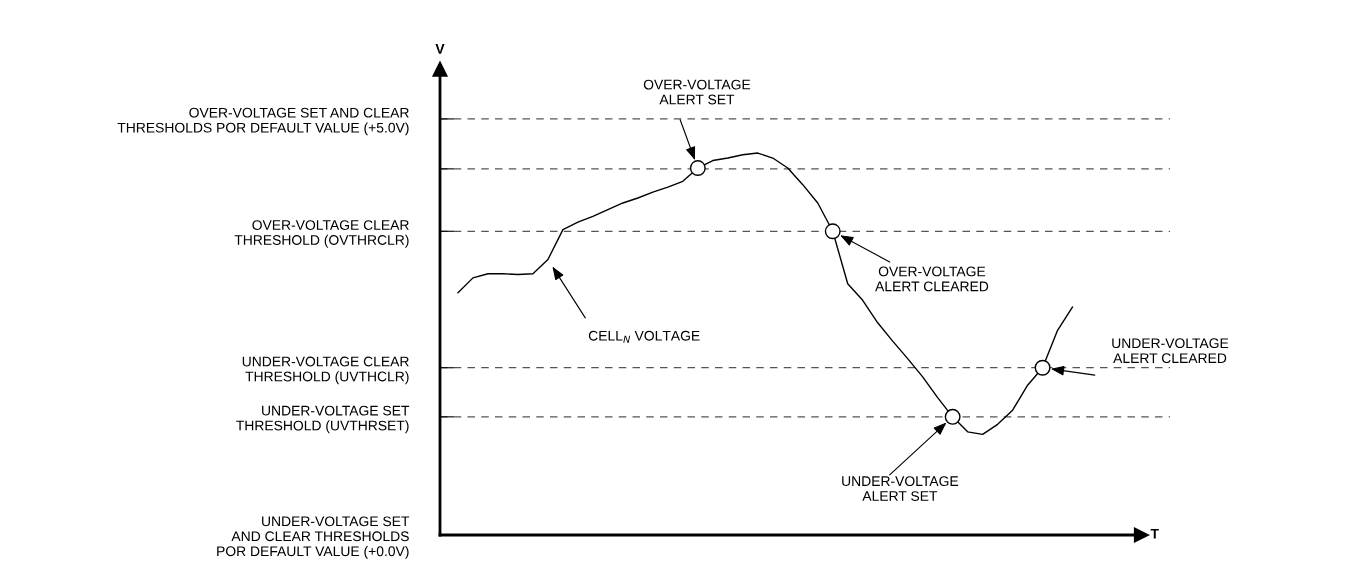 Image resolution: width=1353 pixels, height=571 pixels. Describe the element at coordinates (1170, 351) in the screenshot. I see `text: UNDER-VOLTAGE ALERT CLEARED` at that location.